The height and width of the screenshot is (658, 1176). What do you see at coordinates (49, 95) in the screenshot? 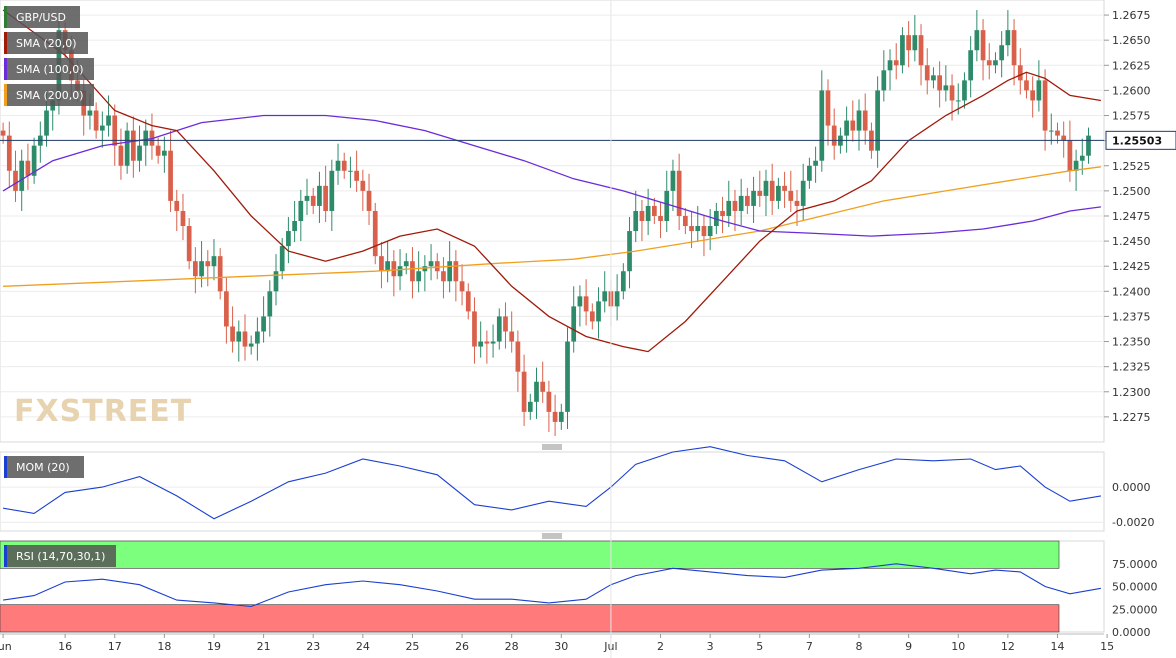
I see `legend-box` at bounding box center [49, 95].